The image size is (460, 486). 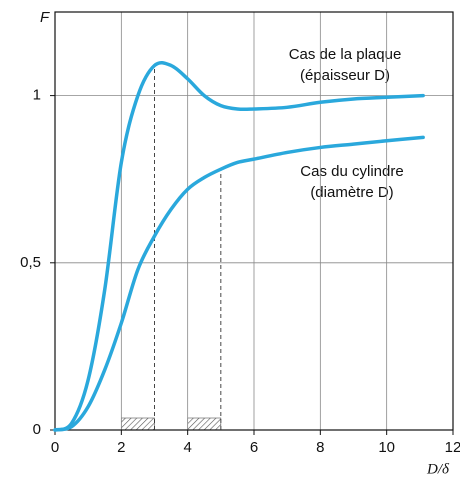 What do you see at coordinates (121, 447) in the screenshot?
I see `x-tick-label: 2` at bounding box center [121, 447].